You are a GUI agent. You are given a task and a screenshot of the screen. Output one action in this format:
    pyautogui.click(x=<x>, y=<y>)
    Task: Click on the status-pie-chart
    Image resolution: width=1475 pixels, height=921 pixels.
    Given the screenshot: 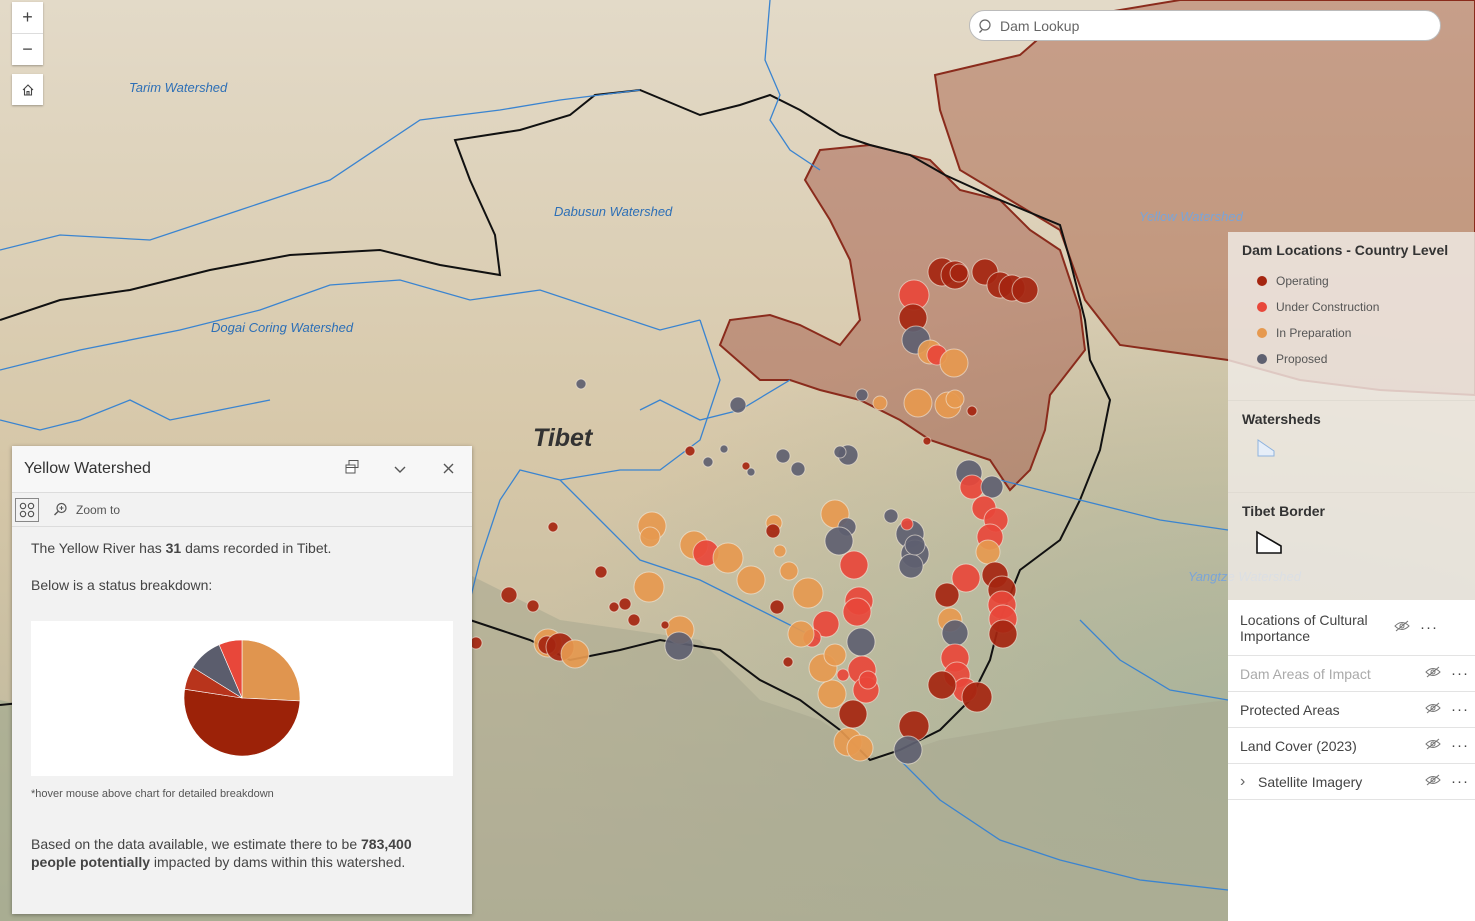 What is the action you would take?
    pyautogui.click(x=242, y=698)
    